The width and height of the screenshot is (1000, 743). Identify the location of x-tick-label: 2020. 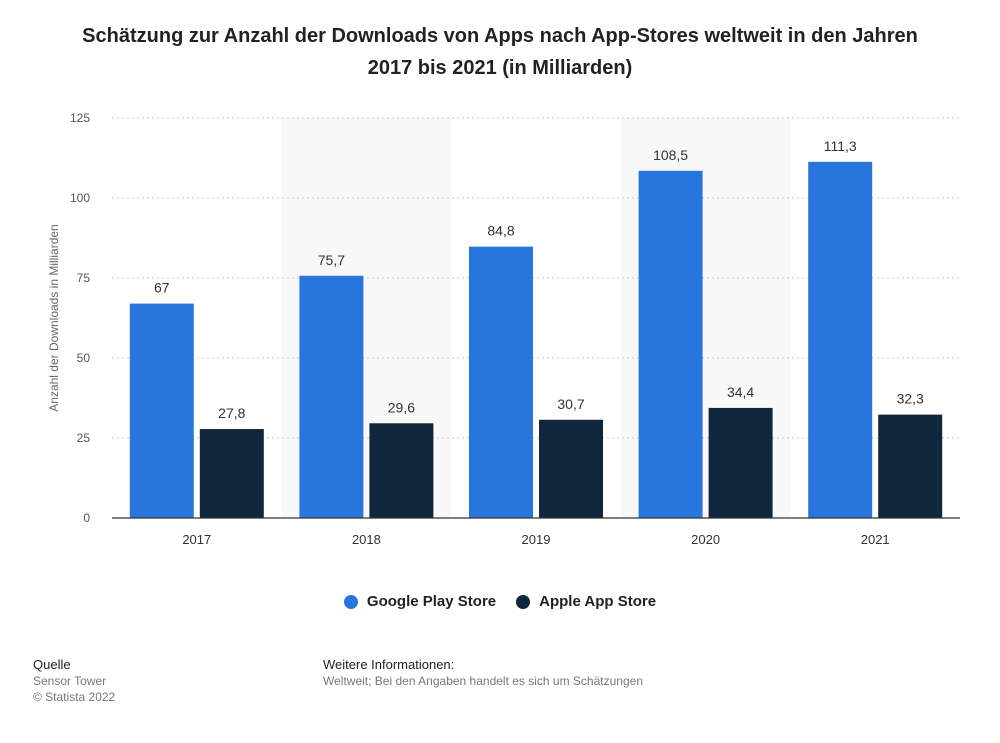
(705, 539).